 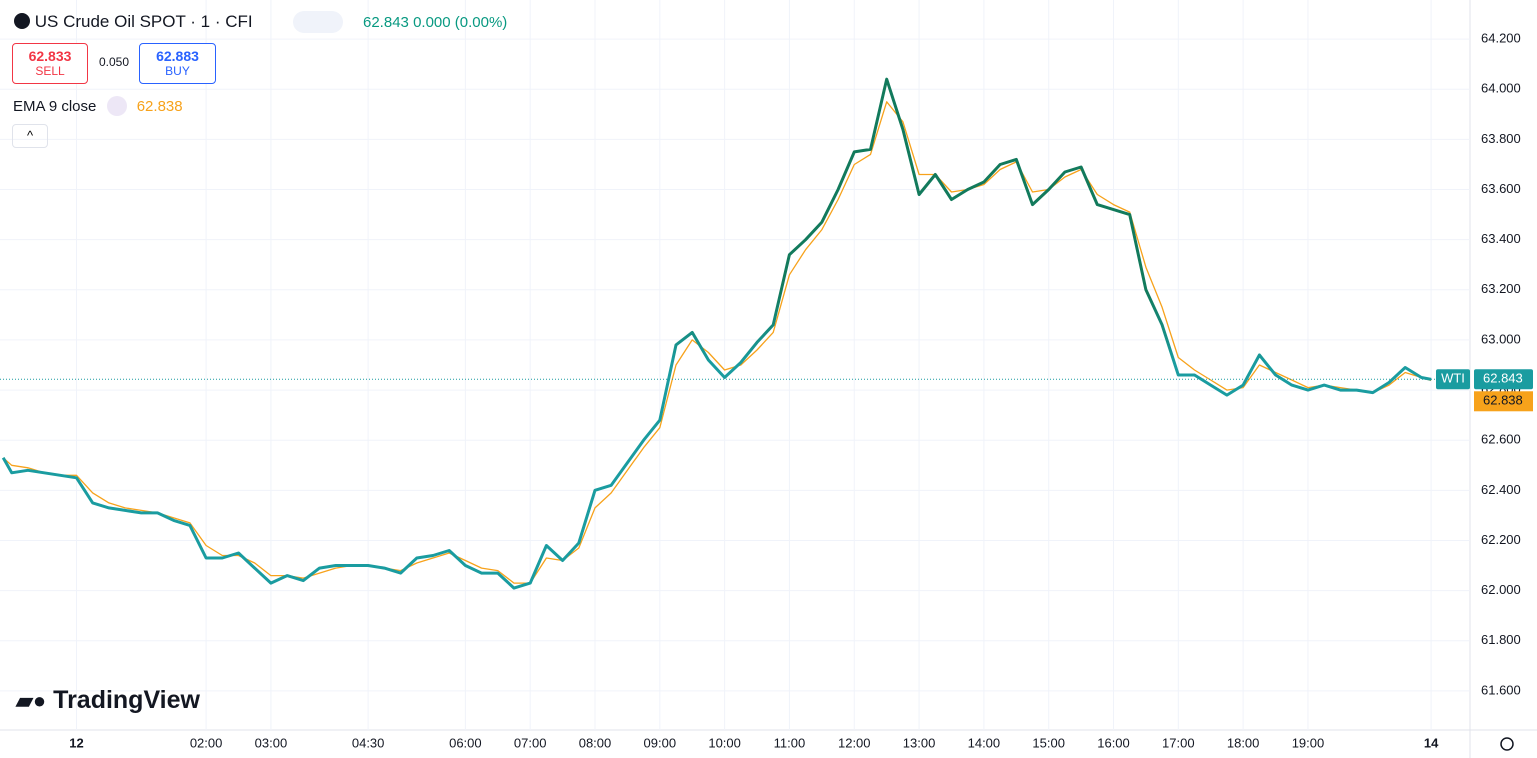 What do you see at coordinates (1048, 742) in the screenshot?
I see `x-tick-label: 15:00` at bounding box center [1048, 742].